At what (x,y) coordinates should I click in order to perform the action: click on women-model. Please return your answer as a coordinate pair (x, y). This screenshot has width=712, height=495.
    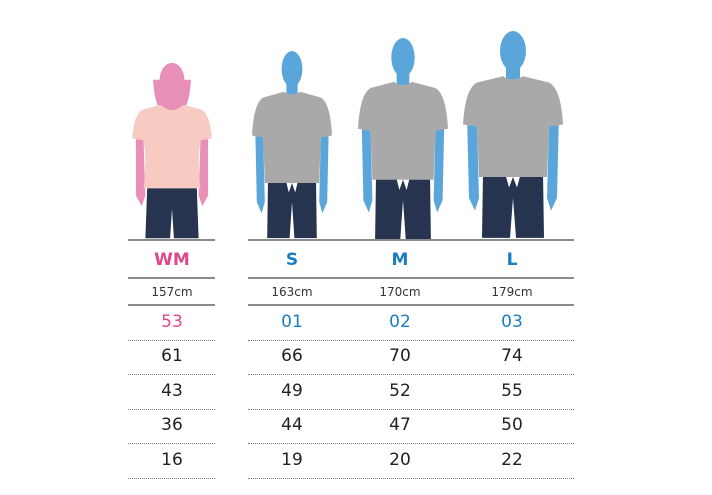
    Looking at the image, I should click on (172, 150).